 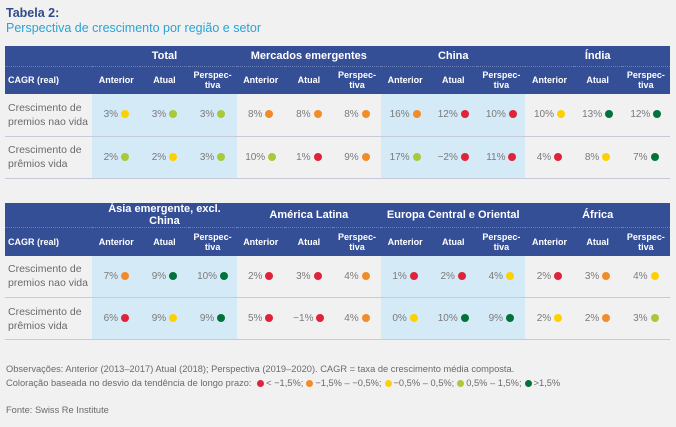 What do you see at coordinates (424, 383) in the screenshot?
I see `legend-label: −0,5% – 0,5%;` at bounding box center [424, 383].